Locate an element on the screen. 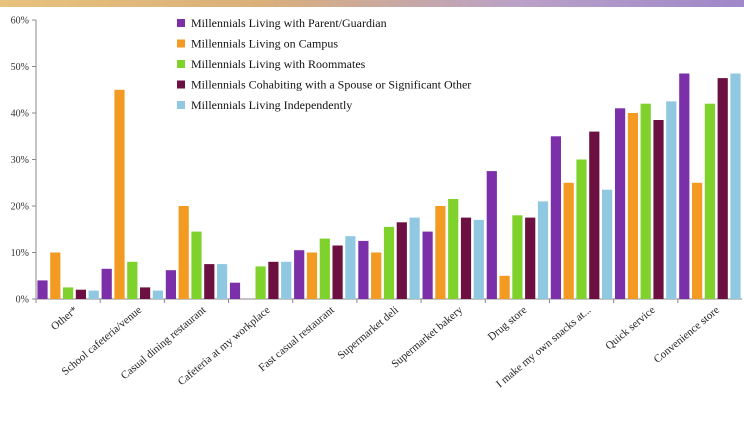 This screenshot has width=744, height=425. x-tick-label: Supermarket deli is located at coordinates (368, 333).